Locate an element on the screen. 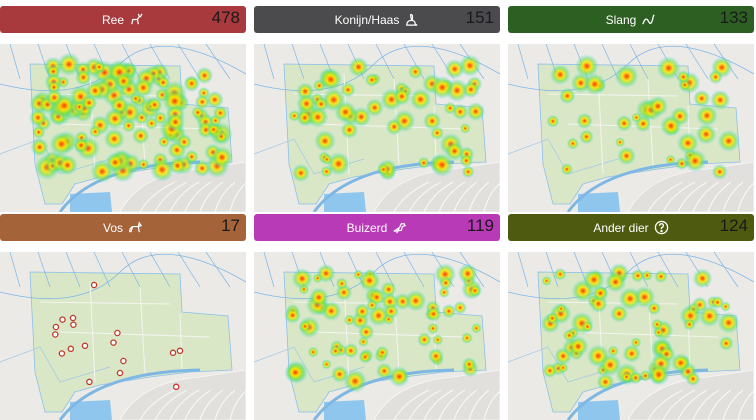 The image size is (756, 420). label-ander-dier: Ander dier is located at coordinates (621, 227).